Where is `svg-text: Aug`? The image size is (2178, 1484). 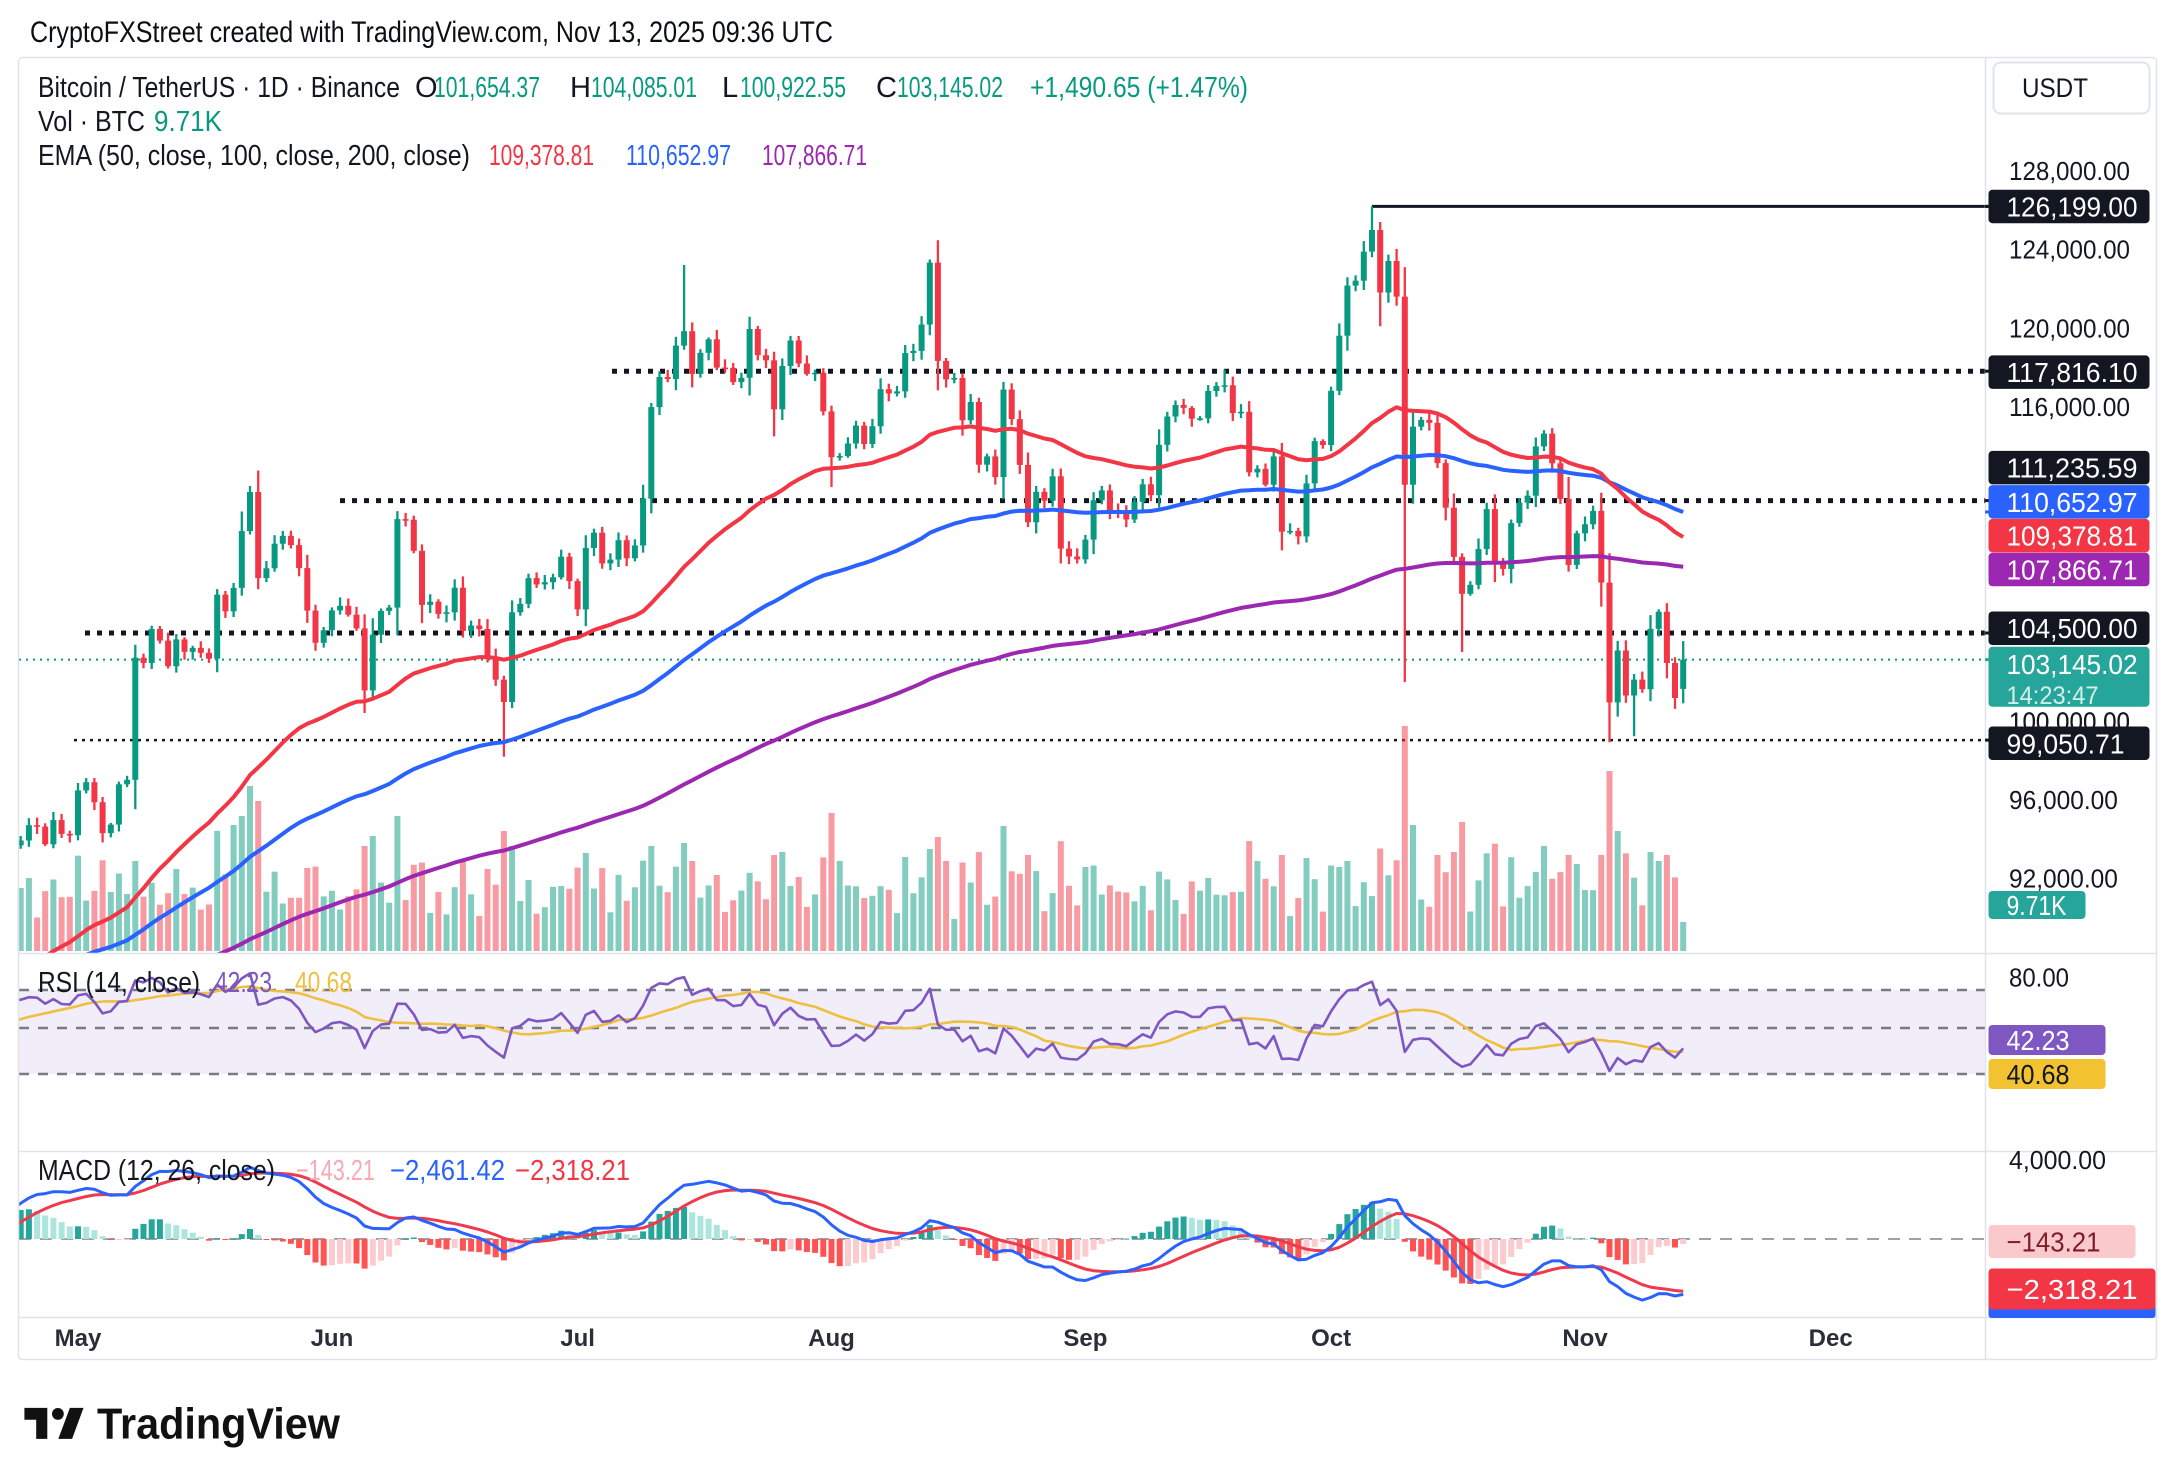 svg-text: Aug is located at coordinates (831, 1338).